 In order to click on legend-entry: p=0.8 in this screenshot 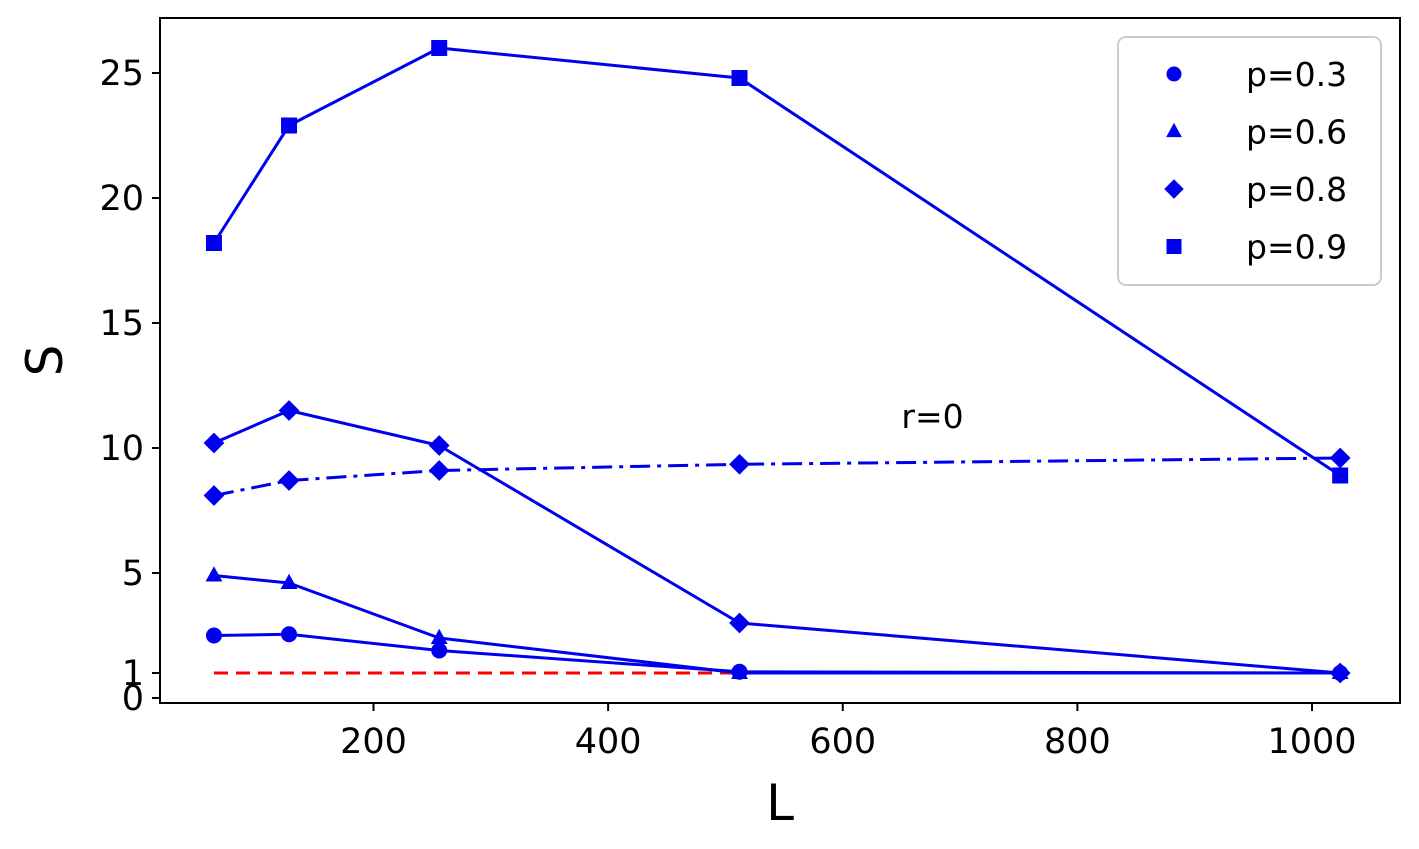, I will do `click(1255, 189)`.